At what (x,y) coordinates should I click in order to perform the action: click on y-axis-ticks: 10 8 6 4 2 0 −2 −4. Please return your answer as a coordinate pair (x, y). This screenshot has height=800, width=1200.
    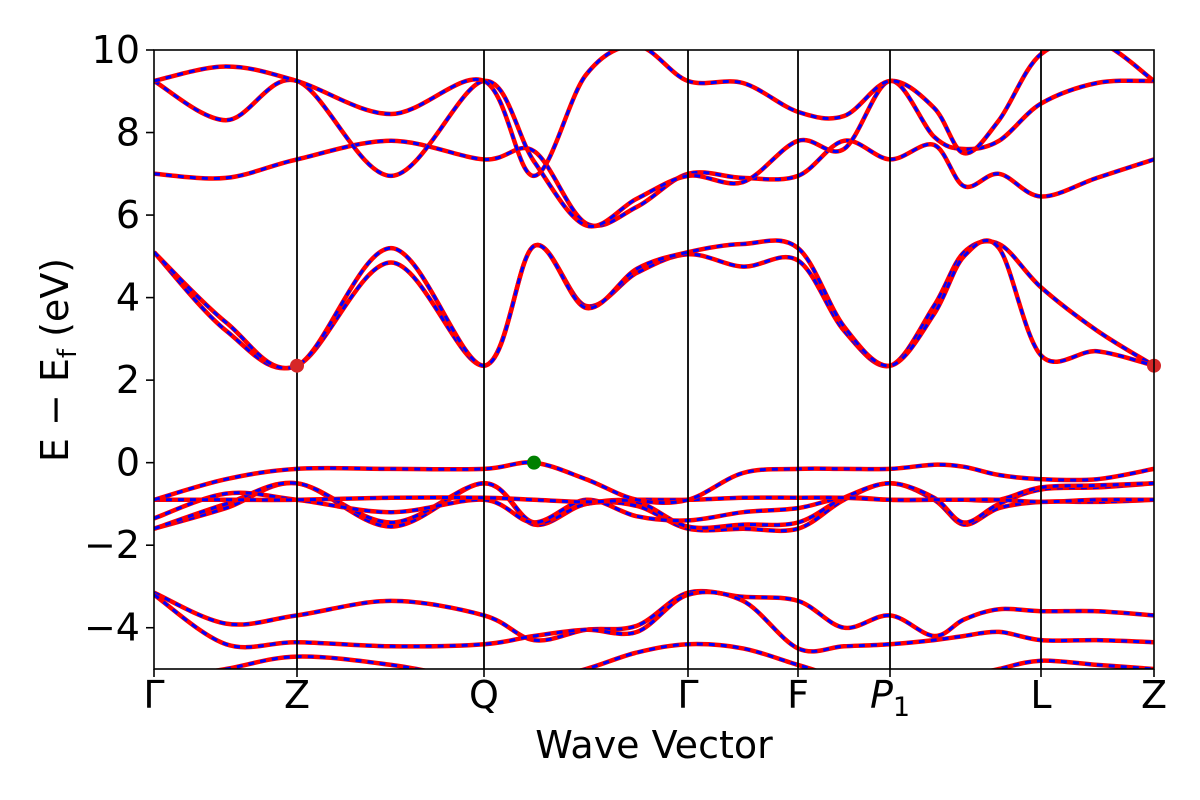
    Looking at the image, I should click on (119, 339).